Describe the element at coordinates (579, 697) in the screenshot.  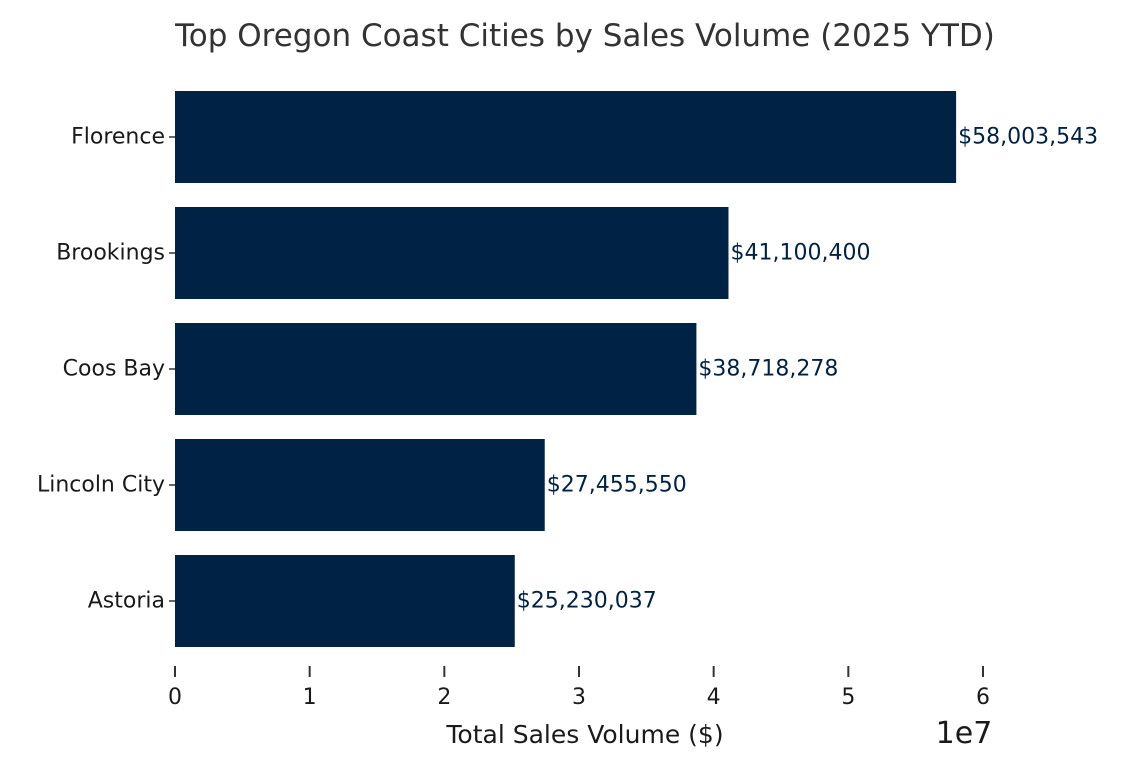
I see `x-tick-label: 3` at that location.